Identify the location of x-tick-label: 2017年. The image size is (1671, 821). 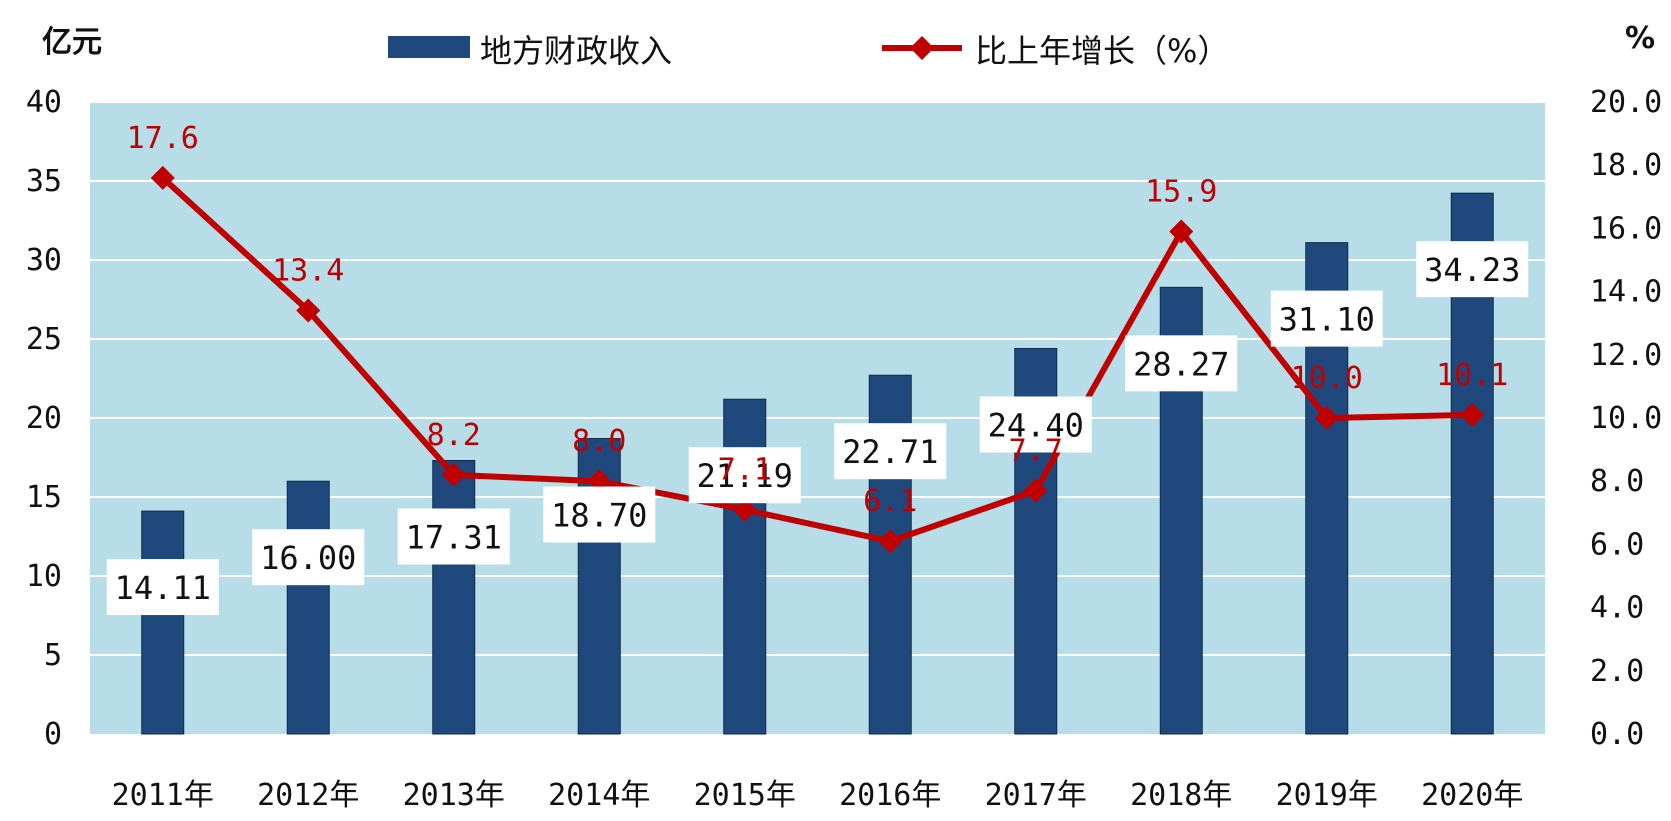
(1036, 795).